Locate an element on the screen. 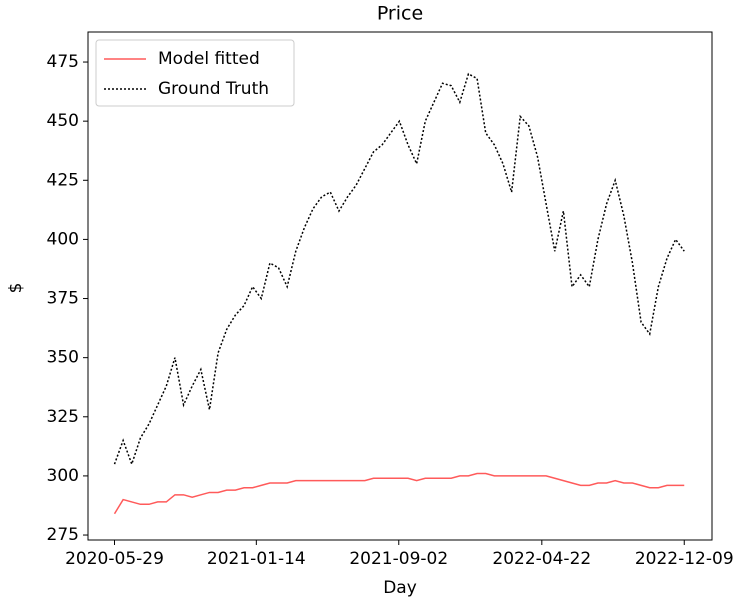  y-axis-label: $ is located at coordinates (16, 288).